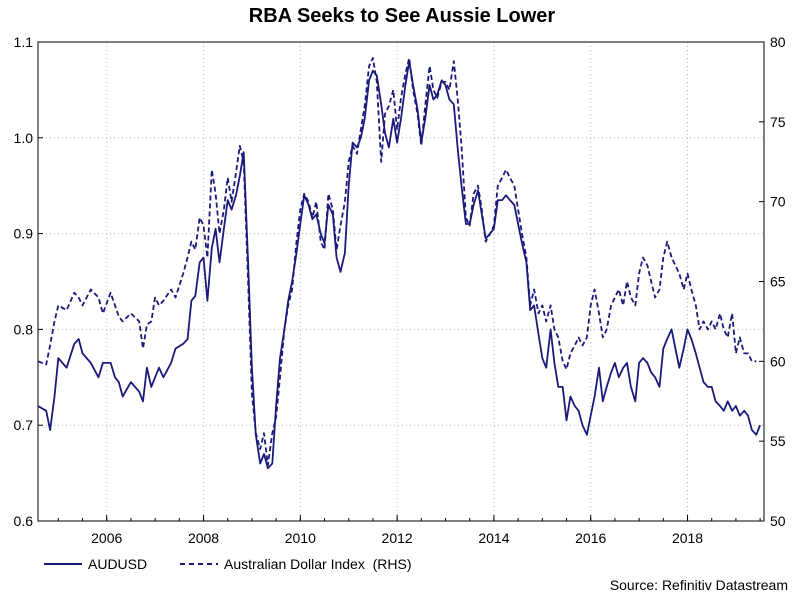 The height and width of the screenshot is (599, 804). What do you see at coordinates (117, 564) in the screenshot?
I see `legend-label-audusd: AUDUSD` at bounding box center [117, 564].